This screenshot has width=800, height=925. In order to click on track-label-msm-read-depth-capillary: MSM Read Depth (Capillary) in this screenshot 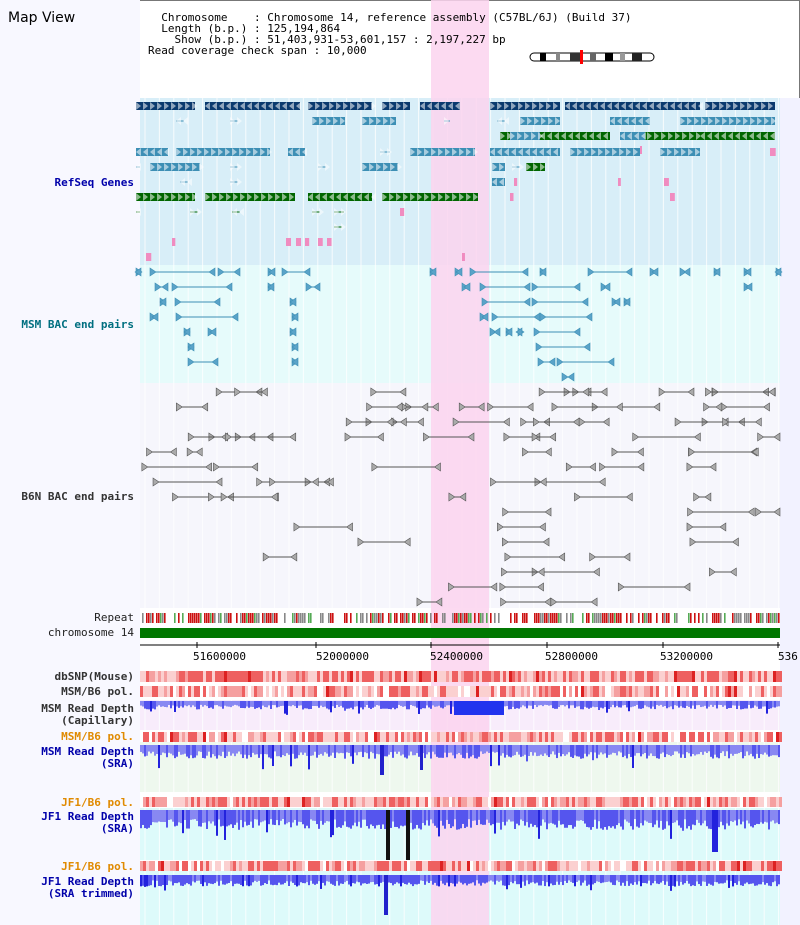, I will do `click(67, 715)`.